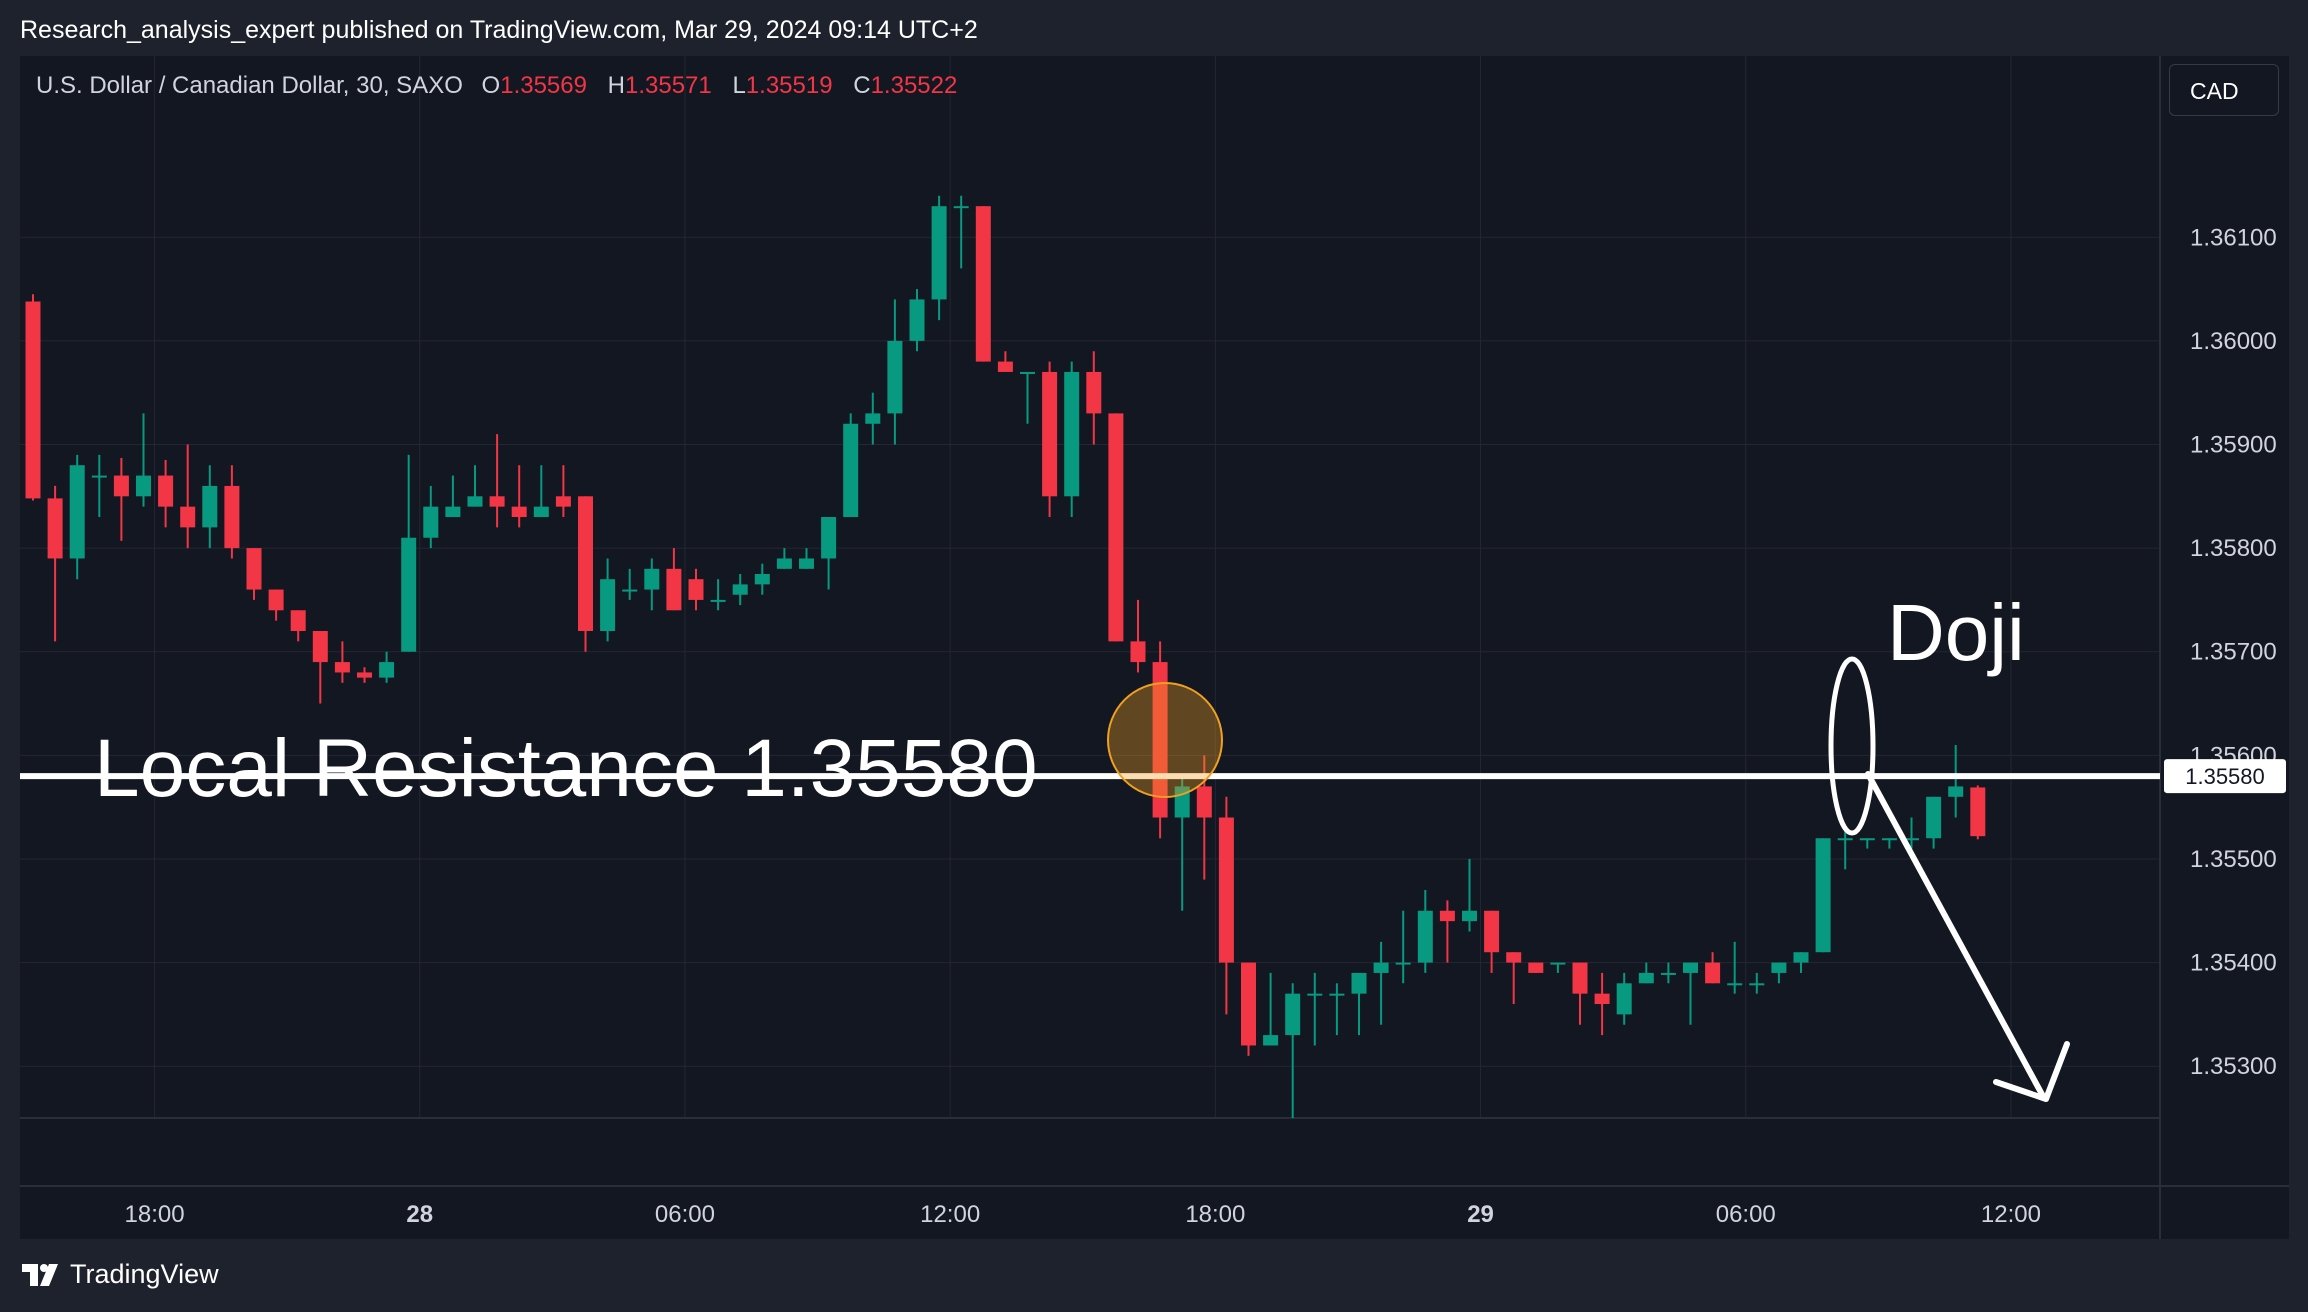 The width and height of the screenshot is (2308, 1312). Describe the element at coordinates (668, 85) in the screenshot. I see `high-value: 1.35571` at that location.